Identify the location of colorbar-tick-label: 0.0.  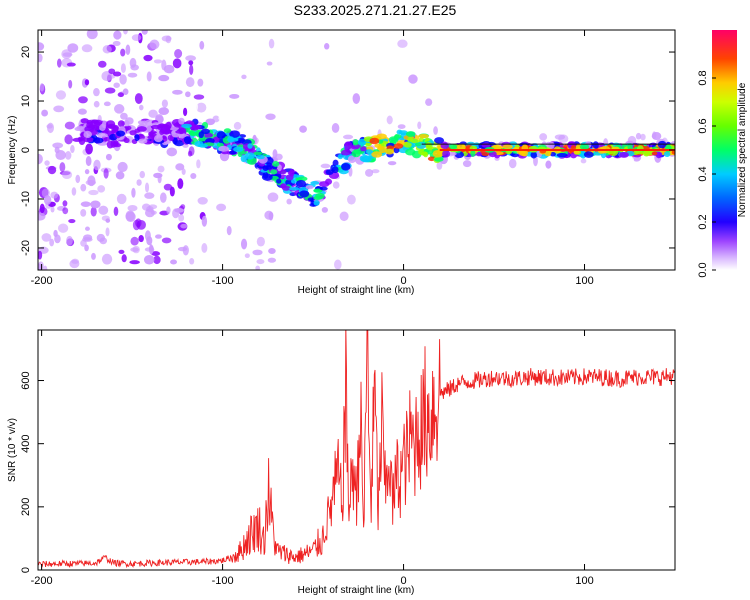
(703, 269).